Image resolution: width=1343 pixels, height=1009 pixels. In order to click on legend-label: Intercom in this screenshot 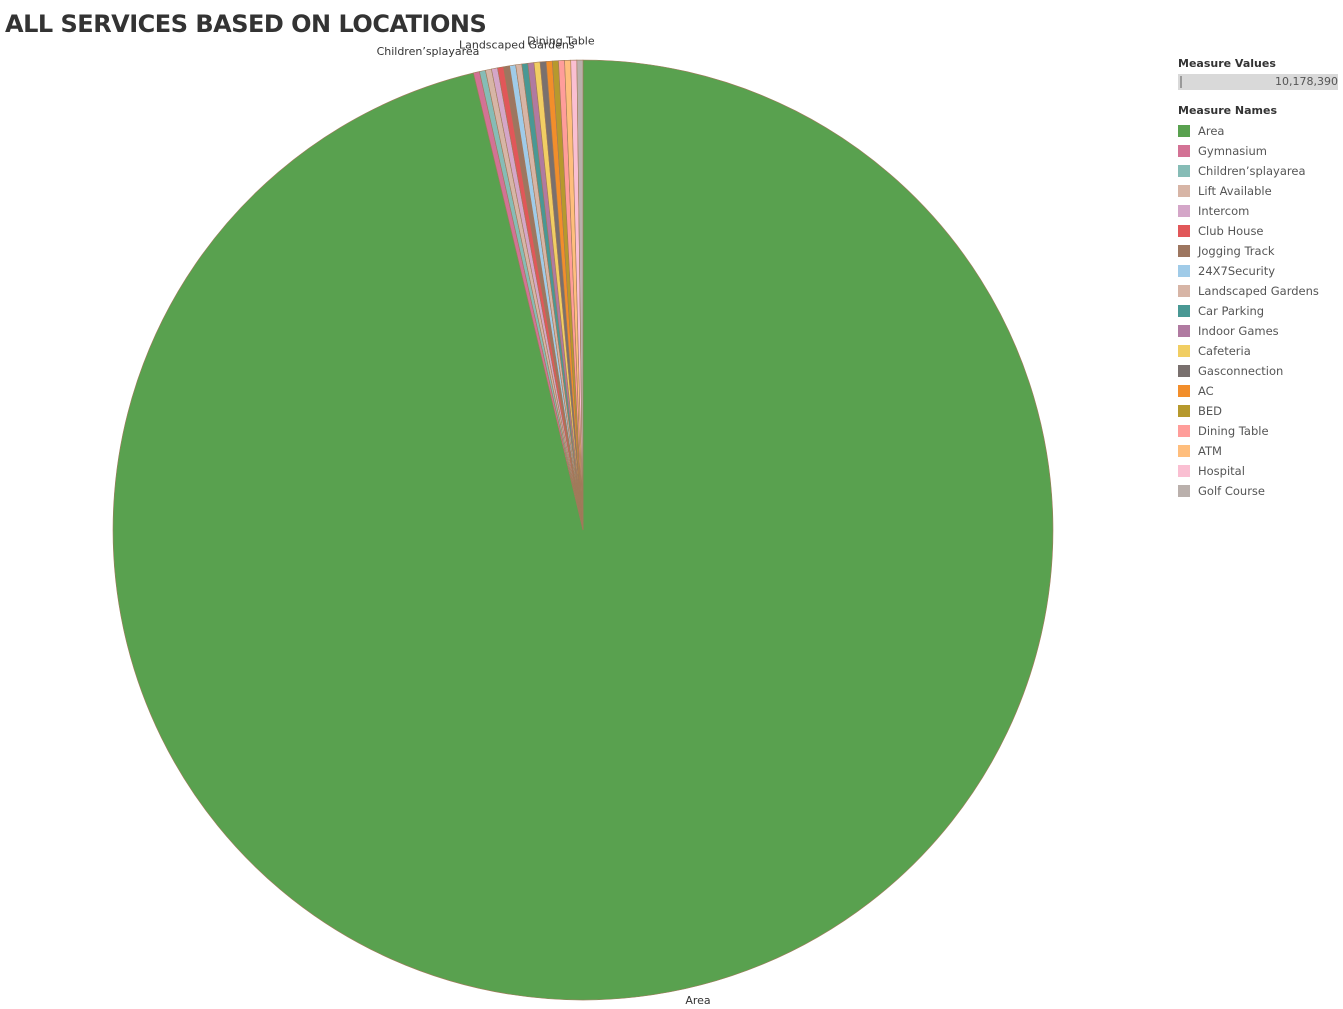, I will do `click(1224, 211)`.